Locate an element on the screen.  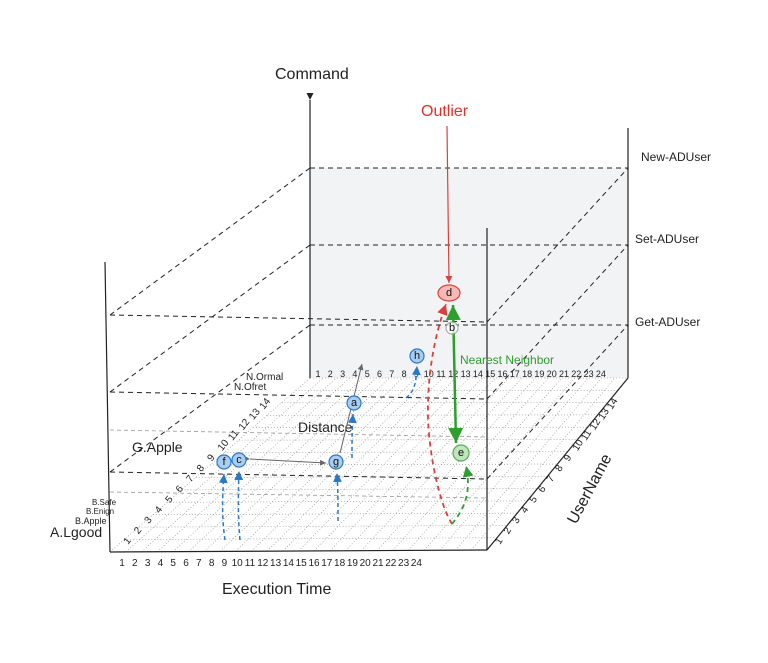
x-tick-label: 3 is located at coordinates (148, 563).